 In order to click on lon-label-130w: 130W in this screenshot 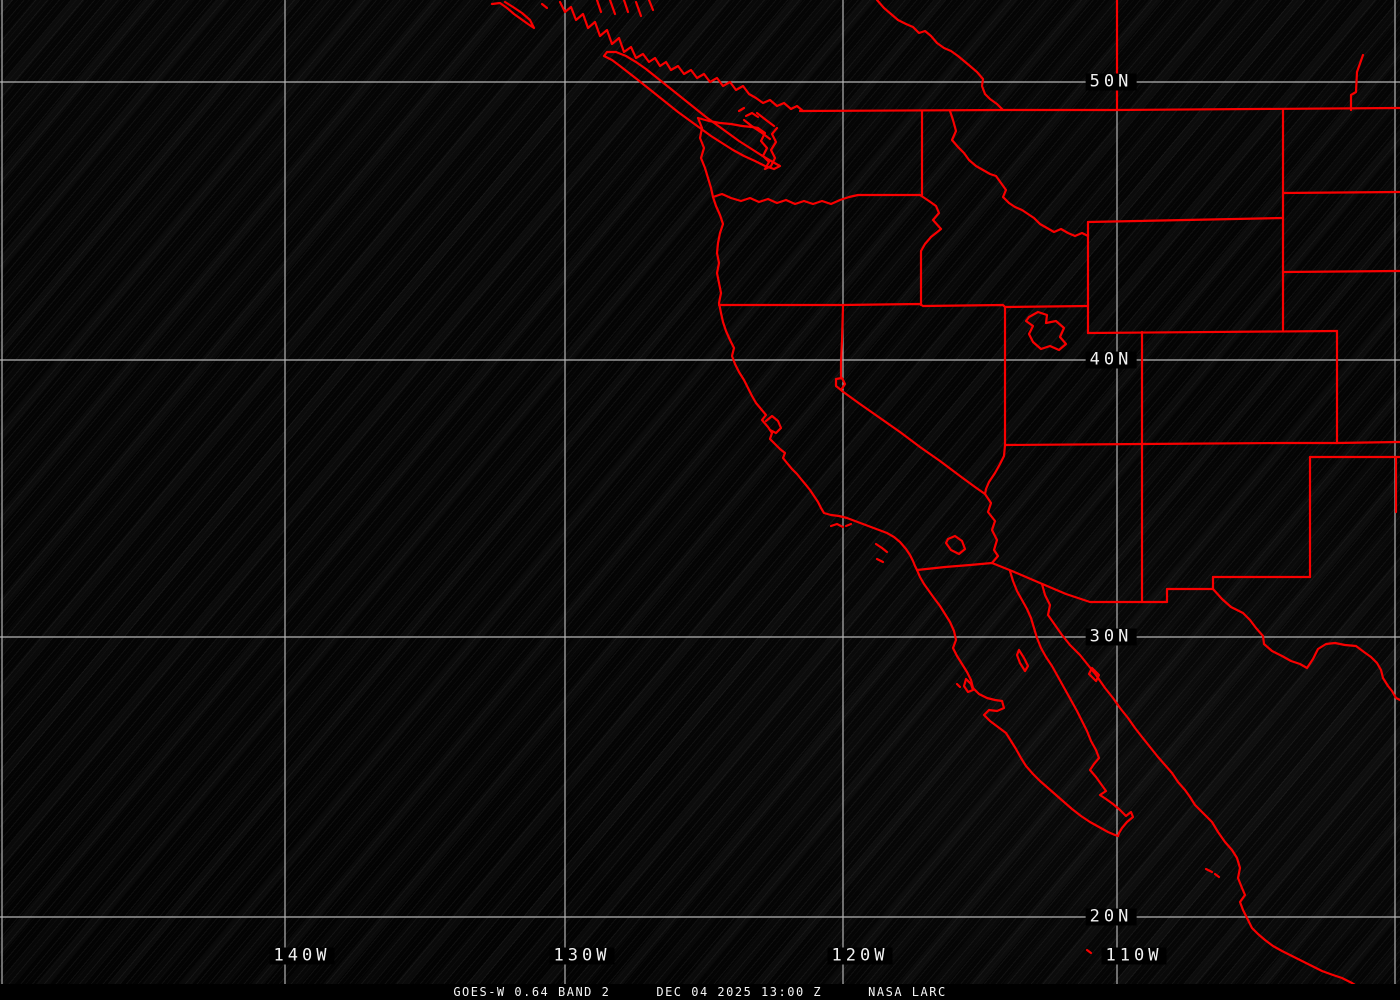, I will do `click(582, 956)`.